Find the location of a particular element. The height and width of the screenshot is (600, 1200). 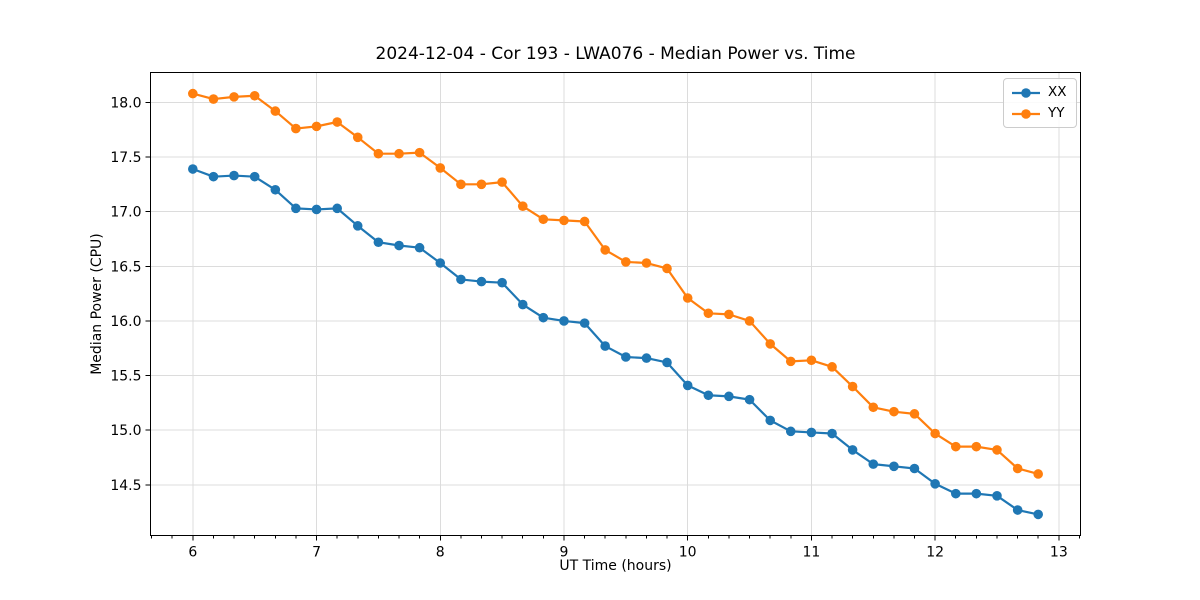

x-tick-label: 13 is located at coordinates (1059, 553).